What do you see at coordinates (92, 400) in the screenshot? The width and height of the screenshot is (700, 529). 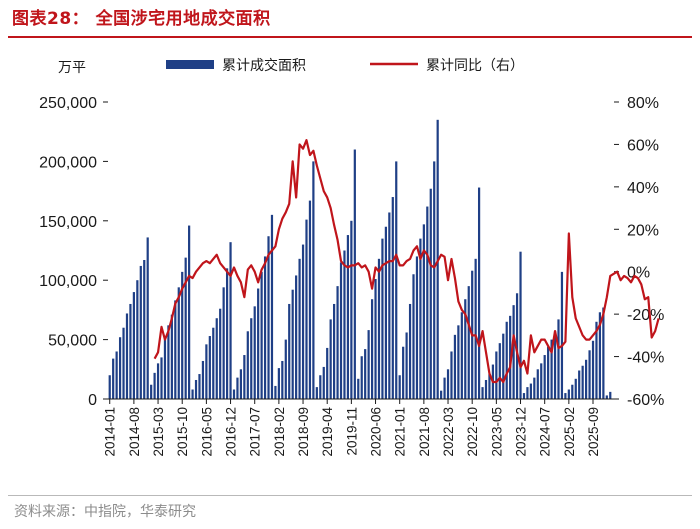 I see `left-axis-tick-label: 0` at bounding box center [92, 400].